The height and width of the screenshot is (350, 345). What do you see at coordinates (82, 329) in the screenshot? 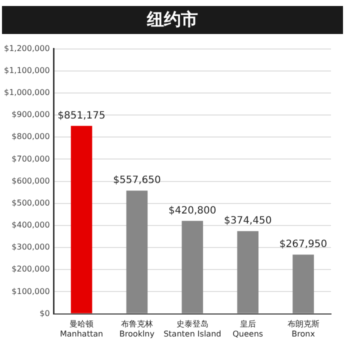
I see `x-tick-label: 曼哈顿 Manhattan` at bounding box center [82, 329].